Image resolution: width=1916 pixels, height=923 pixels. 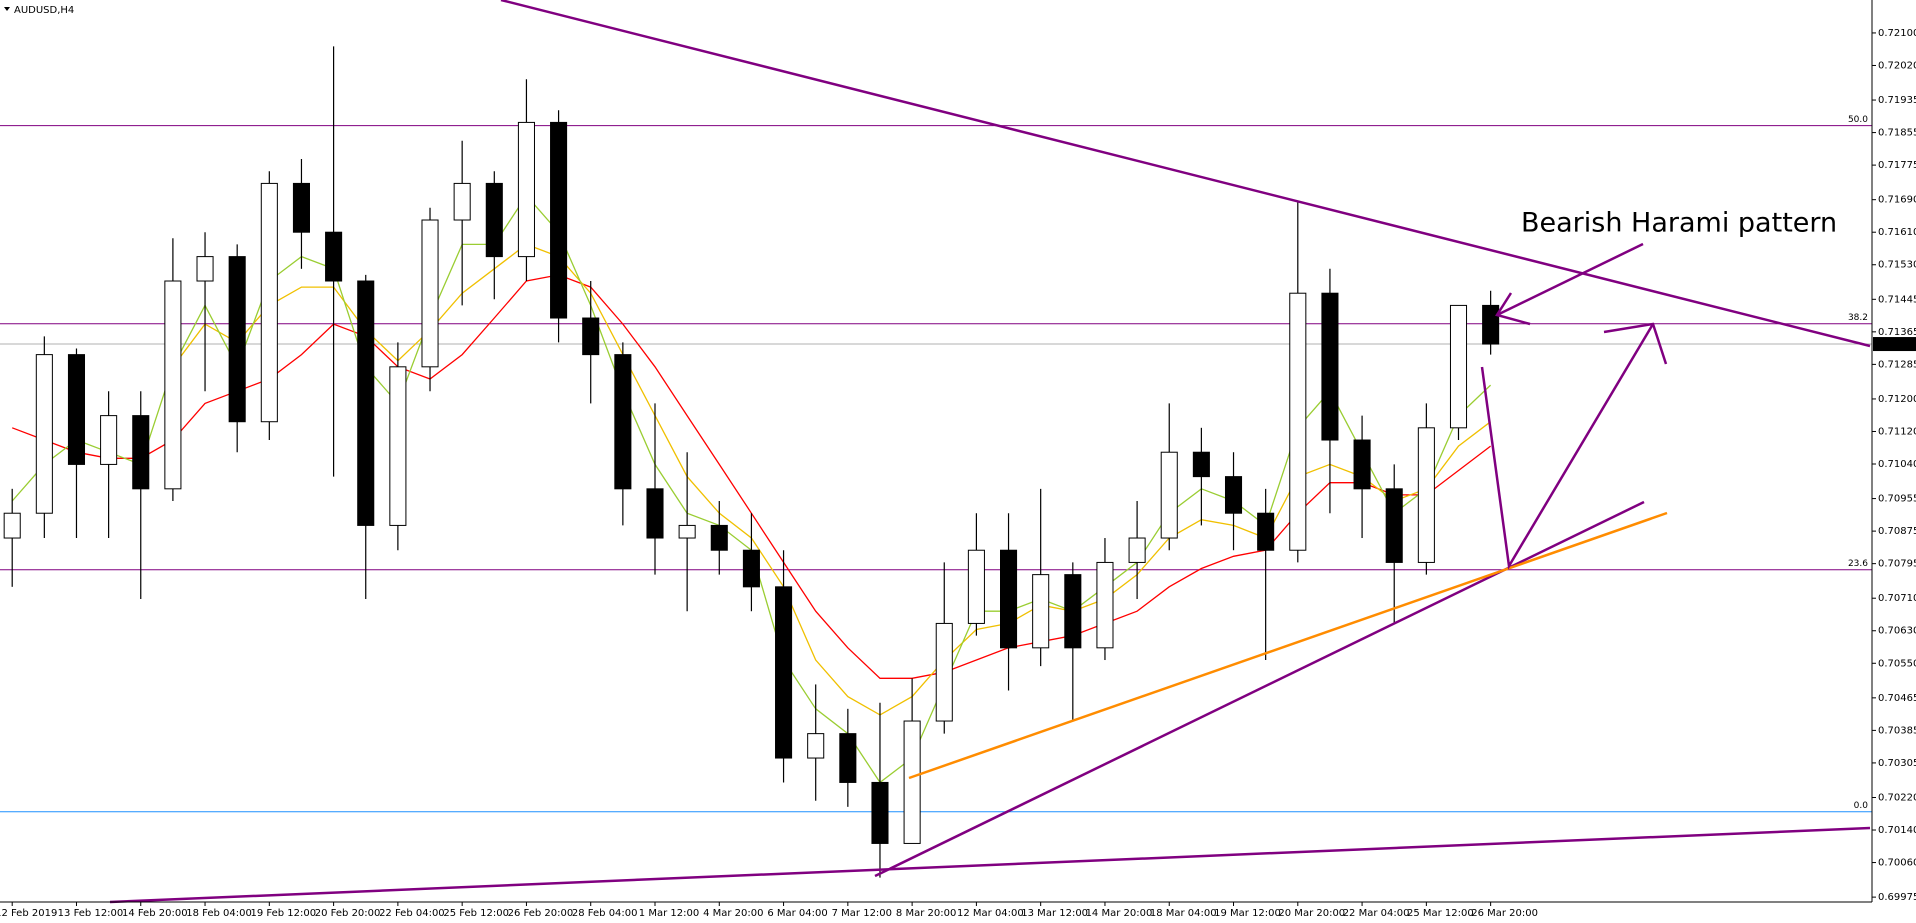 What do you see at coordinates (1897, 399) in the screenshot?
I see `y-tick-label: 0.71200` at bounding box center [1897, 399].